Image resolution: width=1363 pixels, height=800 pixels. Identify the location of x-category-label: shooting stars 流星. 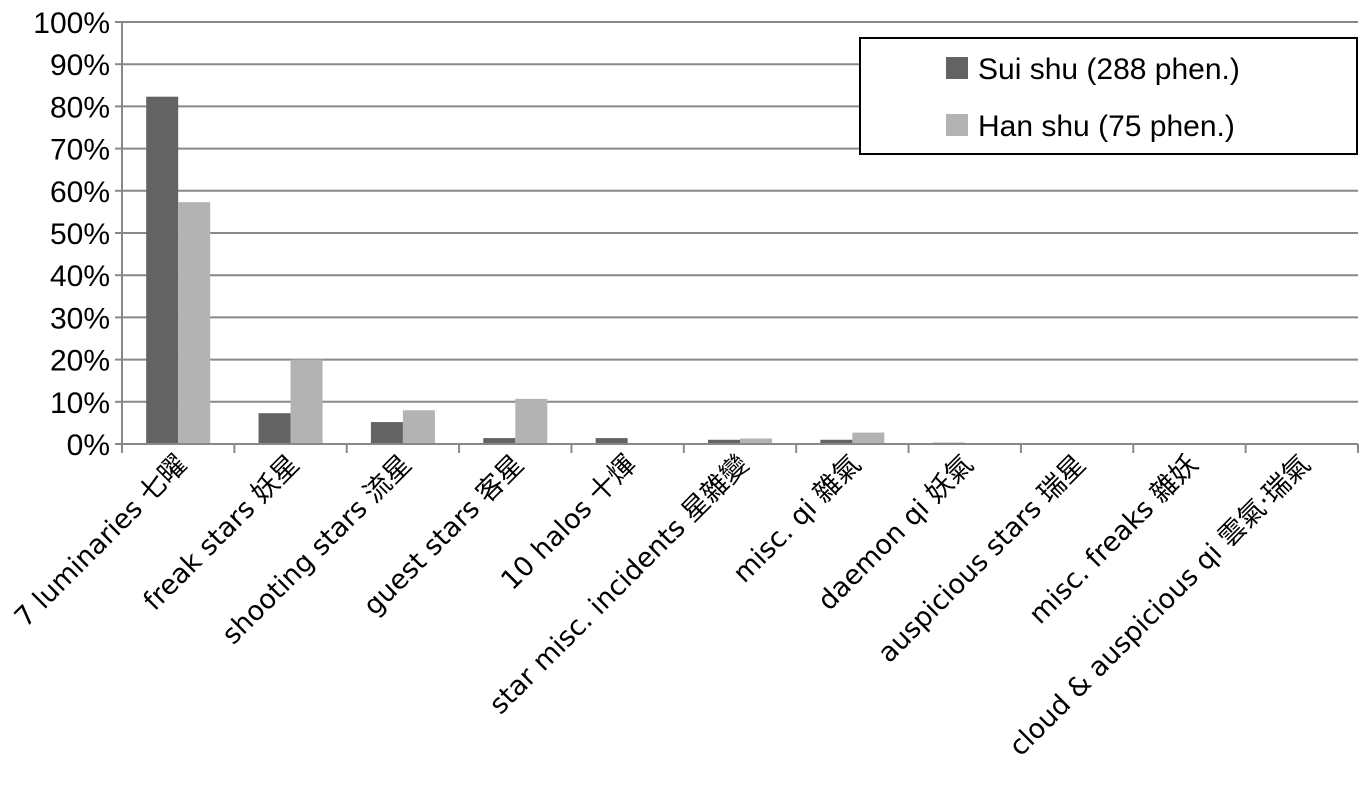
(317, 550).